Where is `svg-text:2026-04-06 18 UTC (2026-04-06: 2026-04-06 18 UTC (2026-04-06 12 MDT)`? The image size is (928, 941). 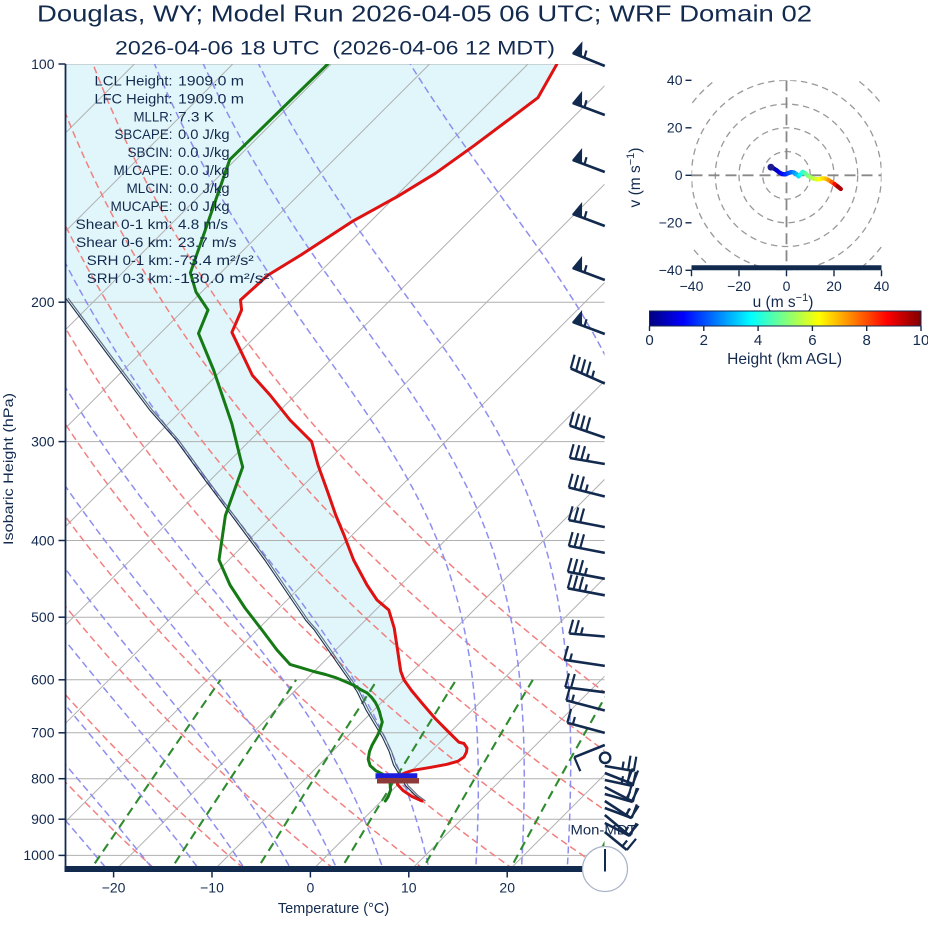 svg-text:2026-04-06 18 UTC (2026-04-06: 2026-04-06 18 UTC (2026-04-06 12 MDT) is located at coordinates (335, 49).